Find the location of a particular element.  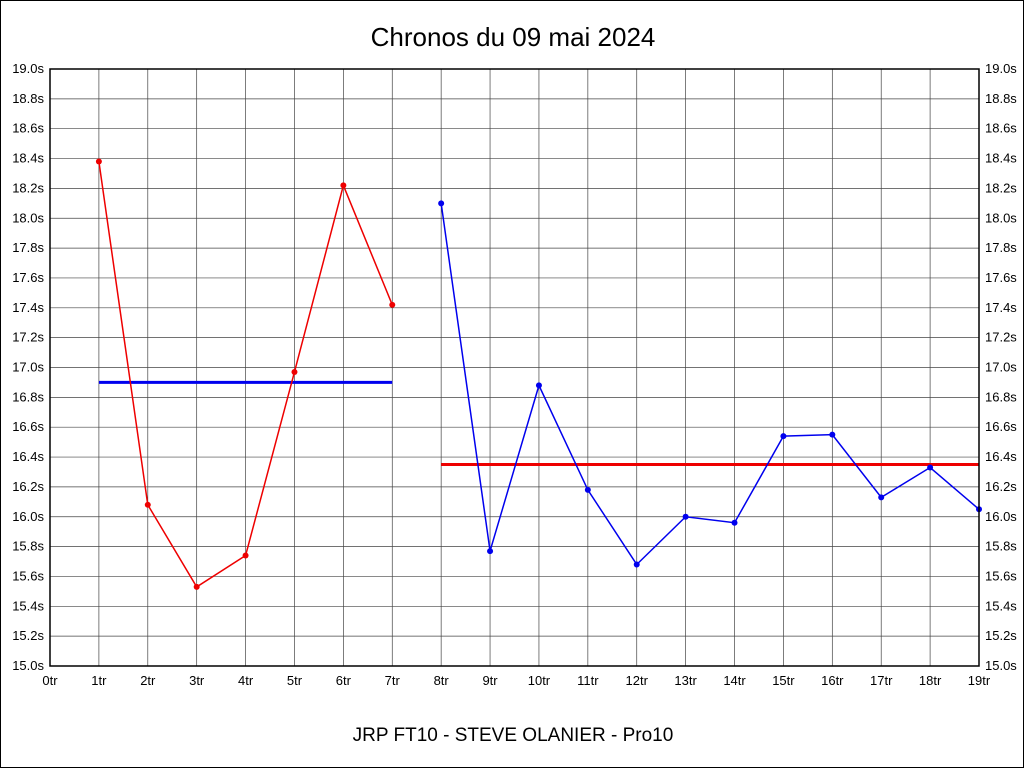

y-axis-tick-label-left: 15.4s is located at coordinates (28, 605).